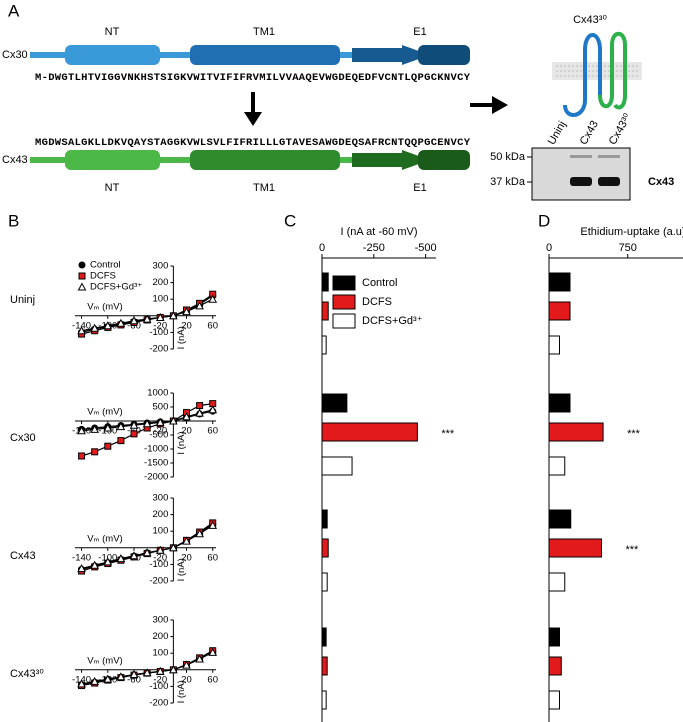  What do you see at coordinates (290, 220) in the screenshot?
I see `panel-label: C` at bounding box center [290, 220].